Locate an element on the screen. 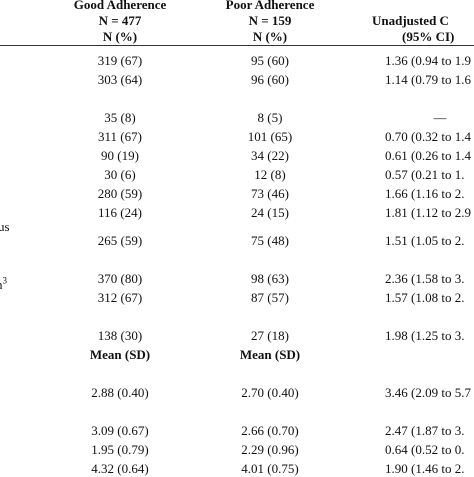 The image size is (474, 477). cell: 280 (59) is located at coordinates (120, 193).